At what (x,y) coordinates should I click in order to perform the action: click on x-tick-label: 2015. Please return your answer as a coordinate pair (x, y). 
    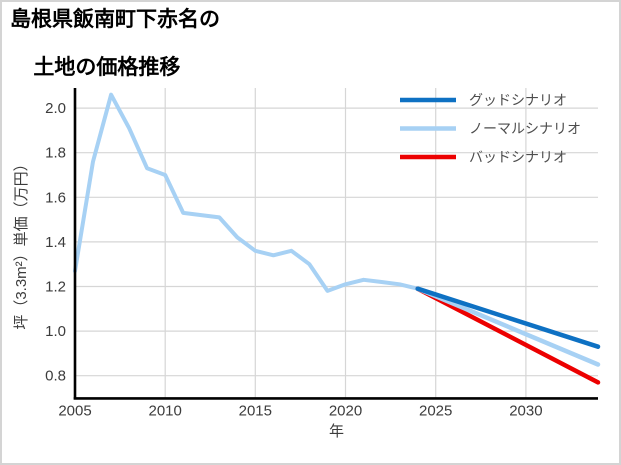
    Looking at the image, I should click on (255, 411).